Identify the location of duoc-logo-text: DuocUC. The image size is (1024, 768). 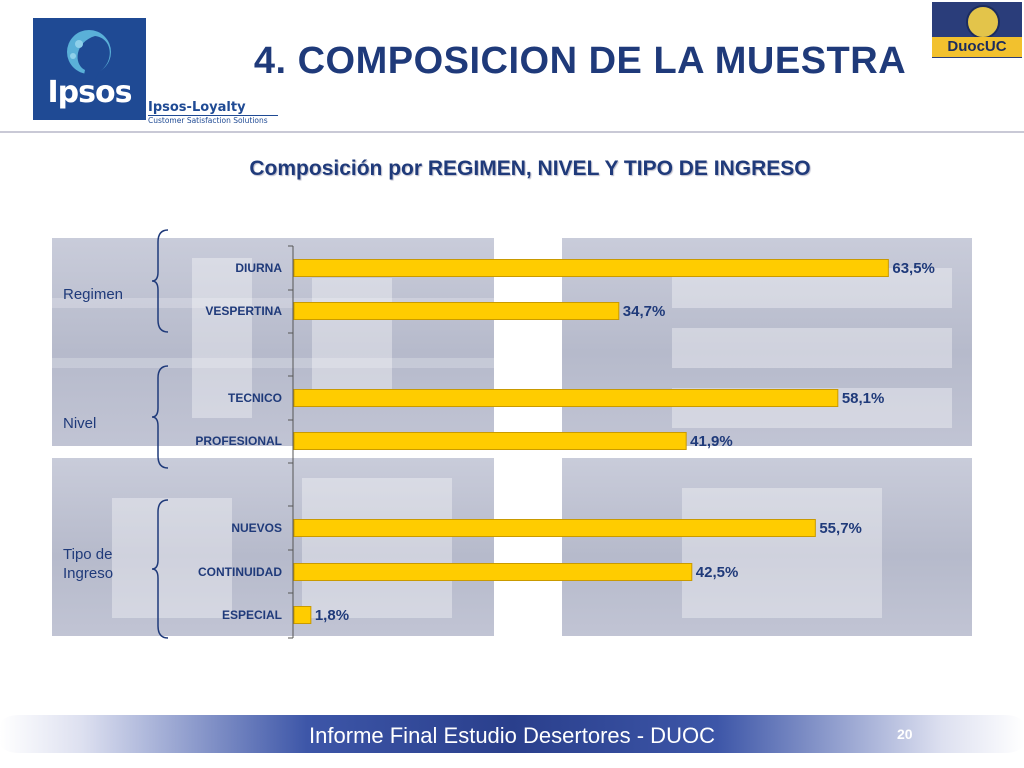
(977, 47).